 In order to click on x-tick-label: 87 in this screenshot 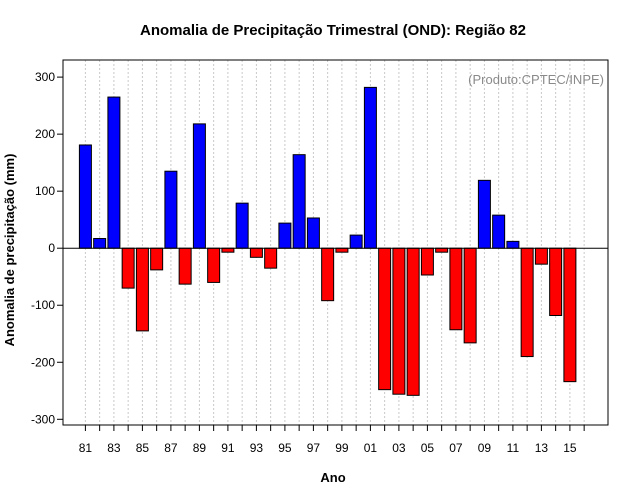, I will do `click(171, 448)`.